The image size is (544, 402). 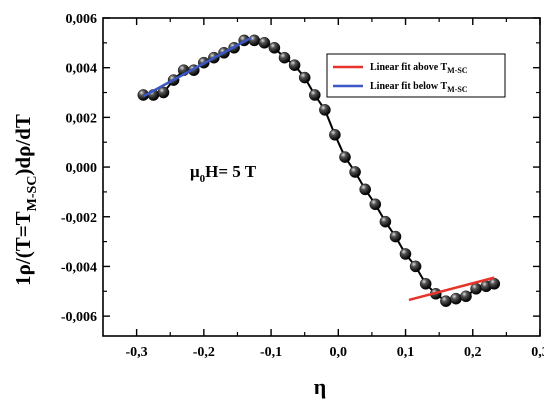 I want to click on x-axis-label: η, so click(x=320, y=386).